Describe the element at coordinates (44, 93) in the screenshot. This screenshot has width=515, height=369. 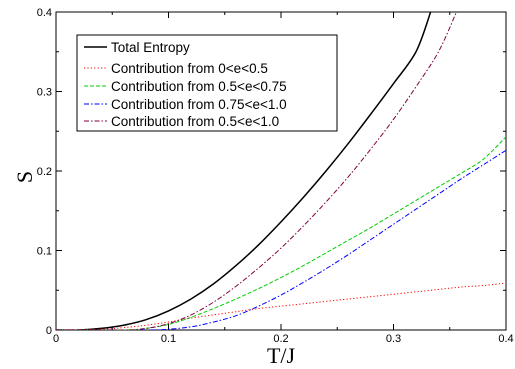
I see `y-tick-label: 0.3` at that location.